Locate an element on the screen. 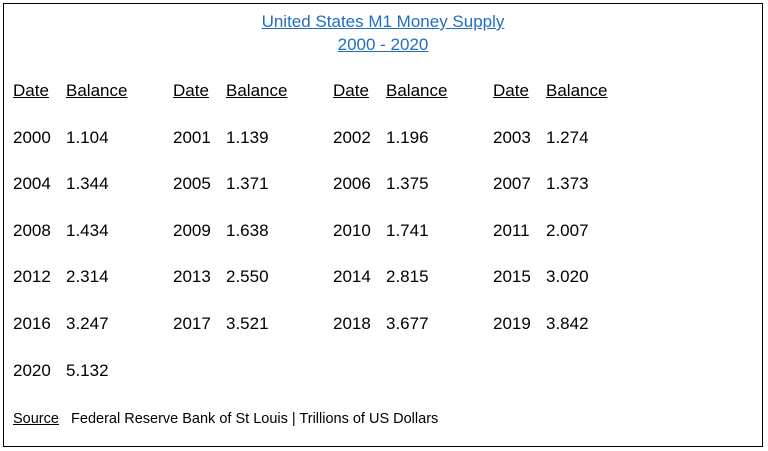 The image size is (768, 451). year-cell: 2005 is located at coordinates (192, 183).